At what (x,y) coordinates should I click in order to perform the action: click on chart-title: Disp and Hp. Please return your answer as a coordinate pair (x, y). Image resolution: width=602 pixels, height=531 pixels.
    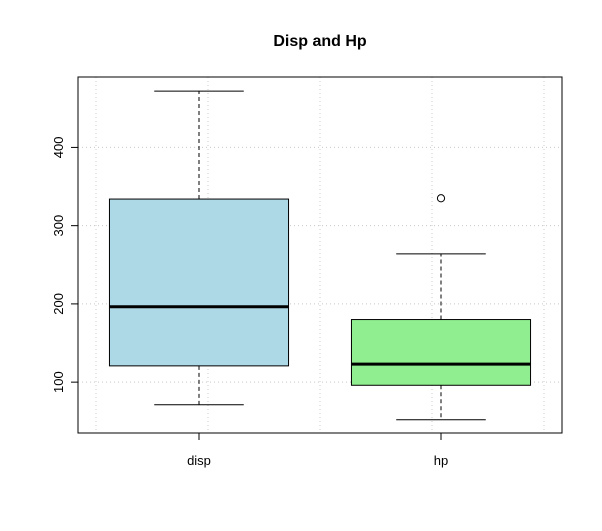
    Looking at the image, I should click on (320, 41).